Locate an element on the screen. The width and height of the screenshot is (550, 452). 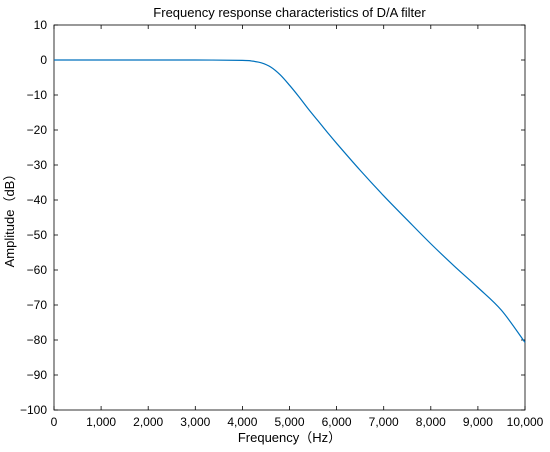
x-tick-label: 3,000 is located at coordinates (195, 422).